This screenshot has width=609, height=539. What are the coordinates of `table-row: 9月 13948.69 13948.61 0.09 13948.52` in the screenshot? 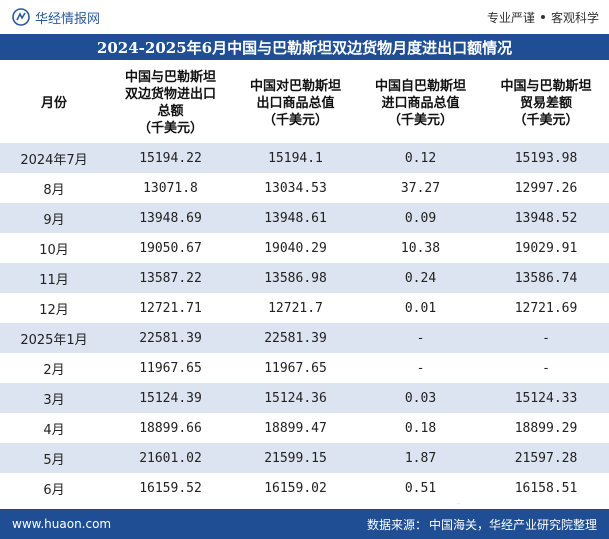 It's located at (304, 218).